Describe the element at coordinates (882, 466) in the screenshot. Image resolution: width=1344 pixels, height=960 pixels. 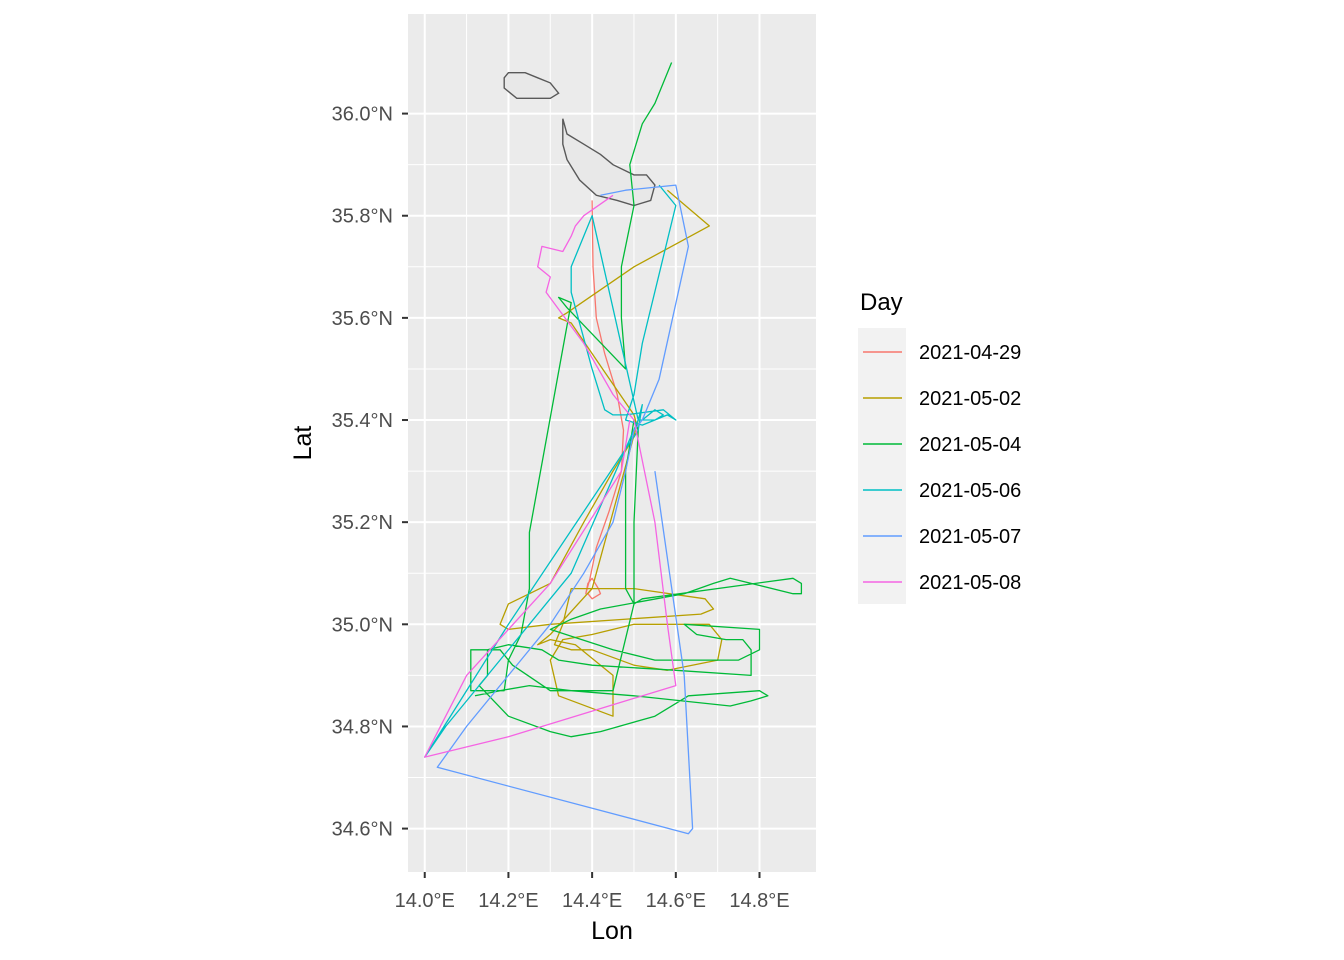
I see `legend-key-background` at that location.